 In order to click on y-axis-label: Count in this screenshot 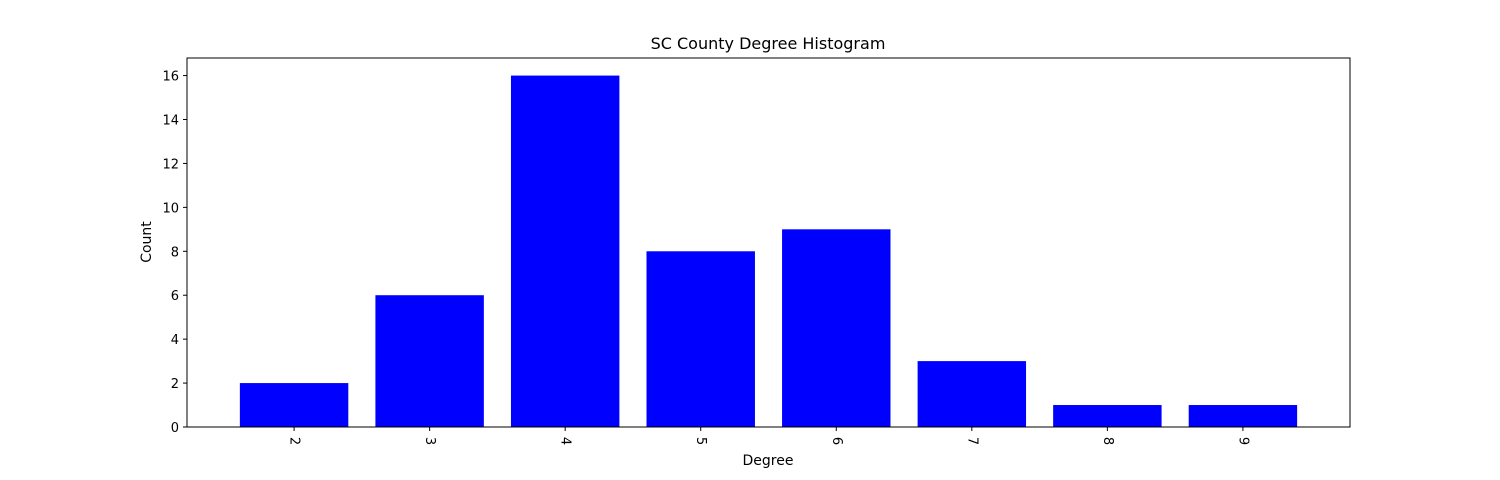, I will do `click(147, 242)`.